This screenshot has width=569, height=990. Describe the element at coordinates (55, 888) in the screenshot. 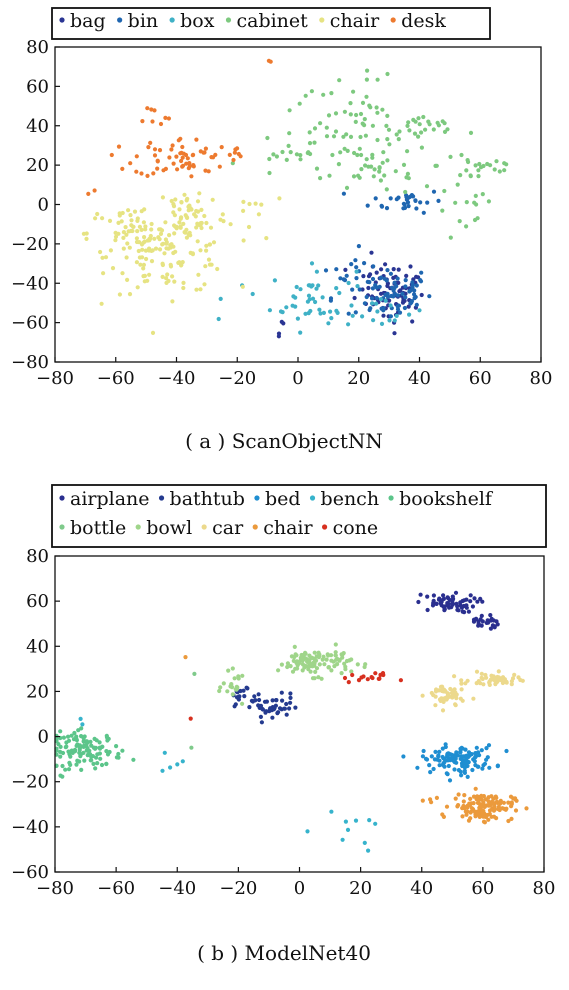

I see `x-tick-label: −80` at that location.